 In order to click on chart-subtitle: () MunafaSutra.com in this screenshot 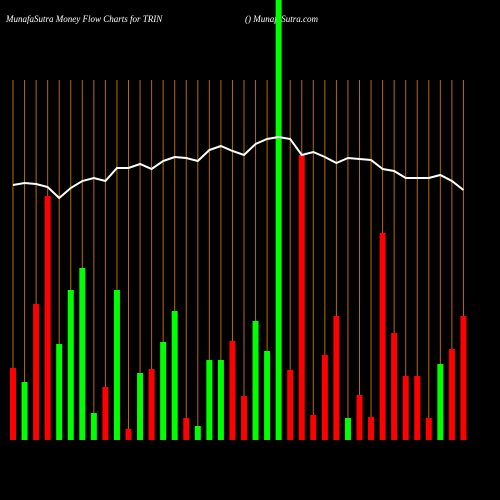, I will do `click(281, 19)`.